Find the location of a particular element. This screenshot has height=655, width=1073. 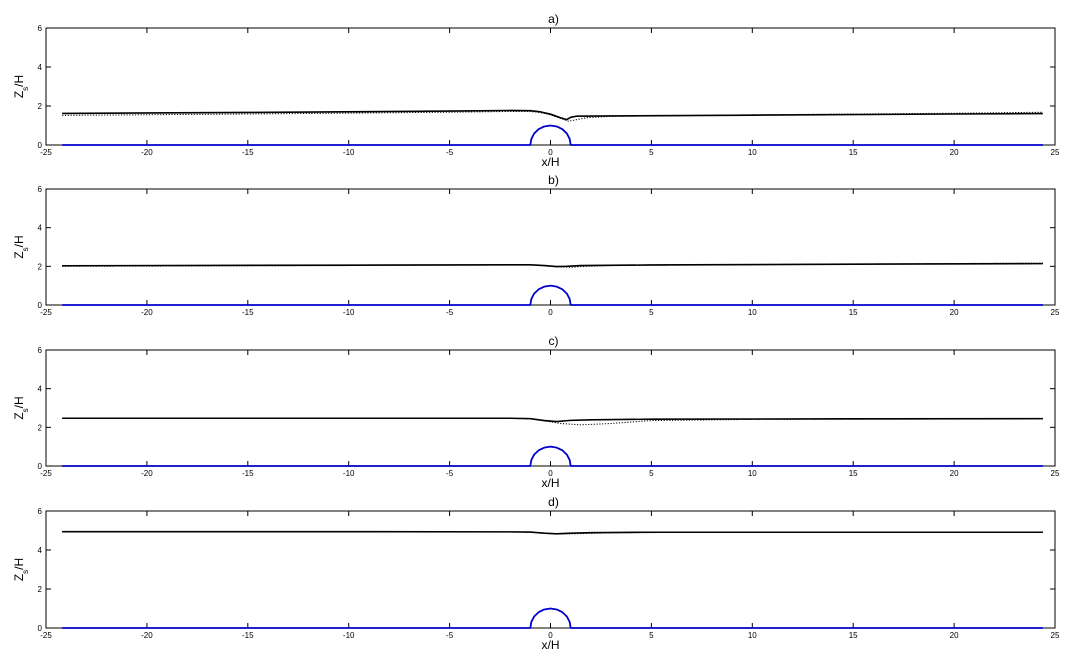

panel-title: a) is located at coordinates (553, 19).